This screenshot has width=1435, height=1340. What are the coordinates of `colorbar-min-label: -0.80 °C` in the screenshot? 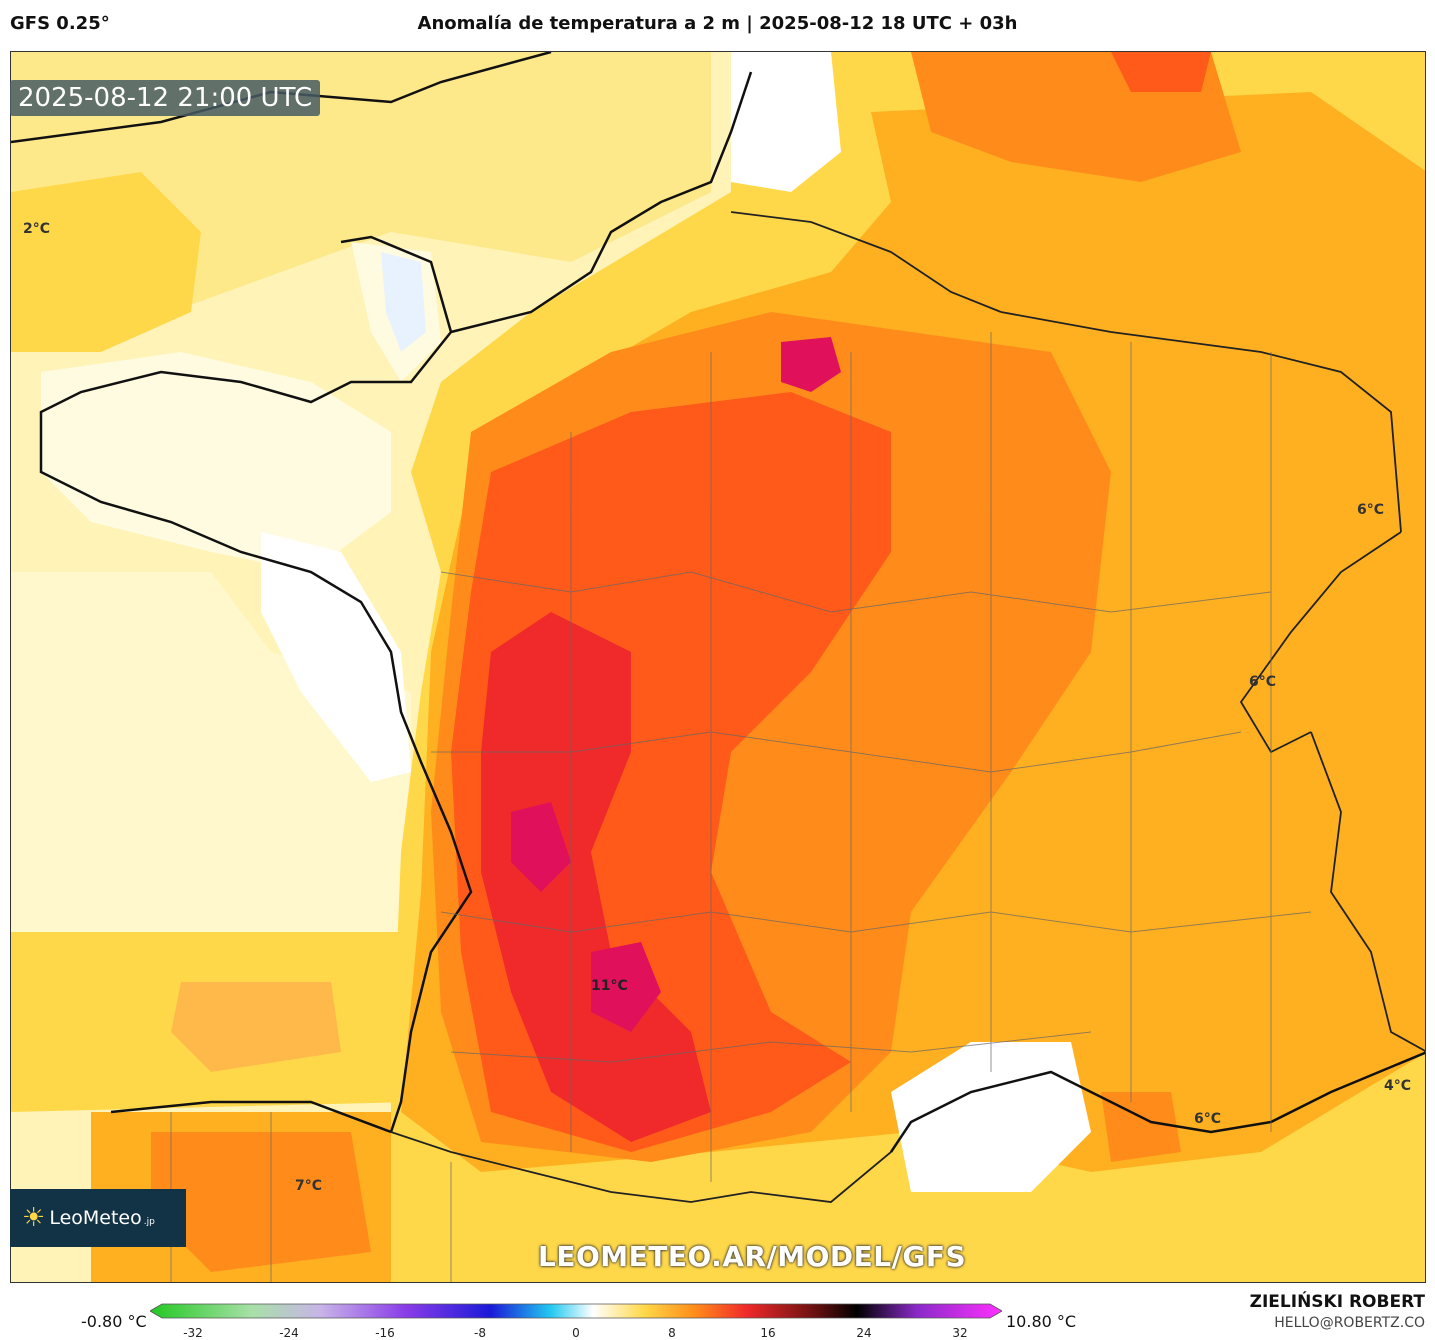 It's located at (114, 1321).